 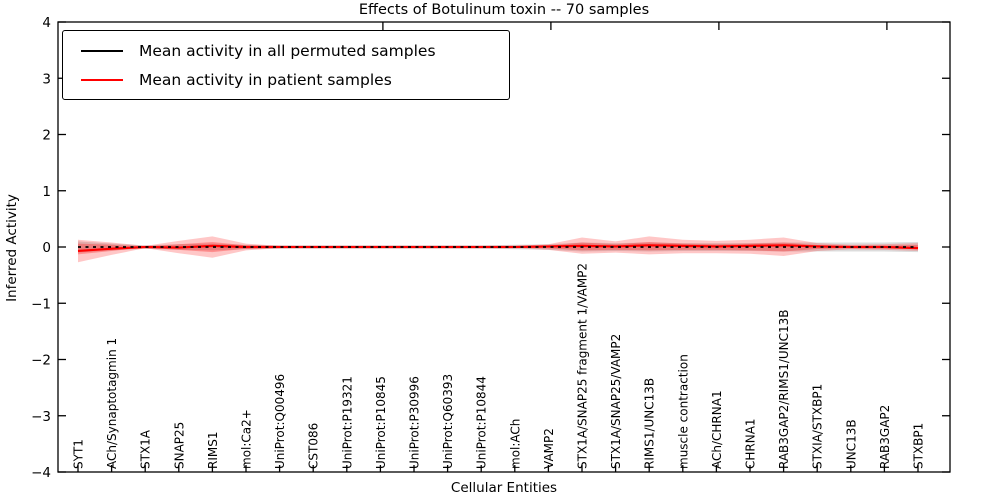 What do you see at coordinates (504, 10) in the screenshot?
I see `chart-title: Effects of Botulinum toxin -- 70 samples` at bounding box center [504, 10].